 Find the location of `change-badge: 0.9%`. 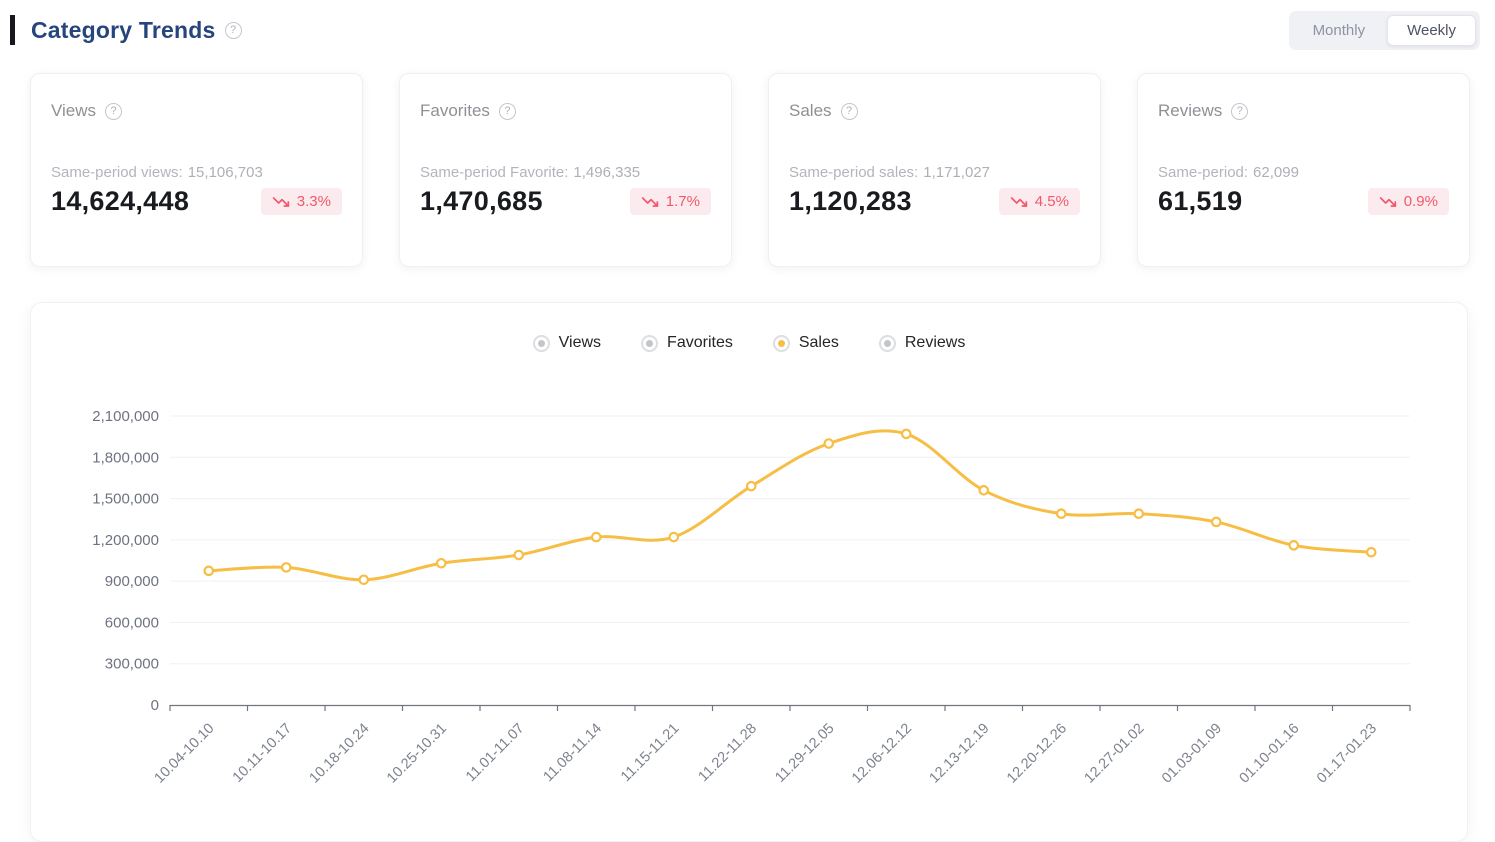

change-badge: 0.9% is located at coordinates (1408, 201).